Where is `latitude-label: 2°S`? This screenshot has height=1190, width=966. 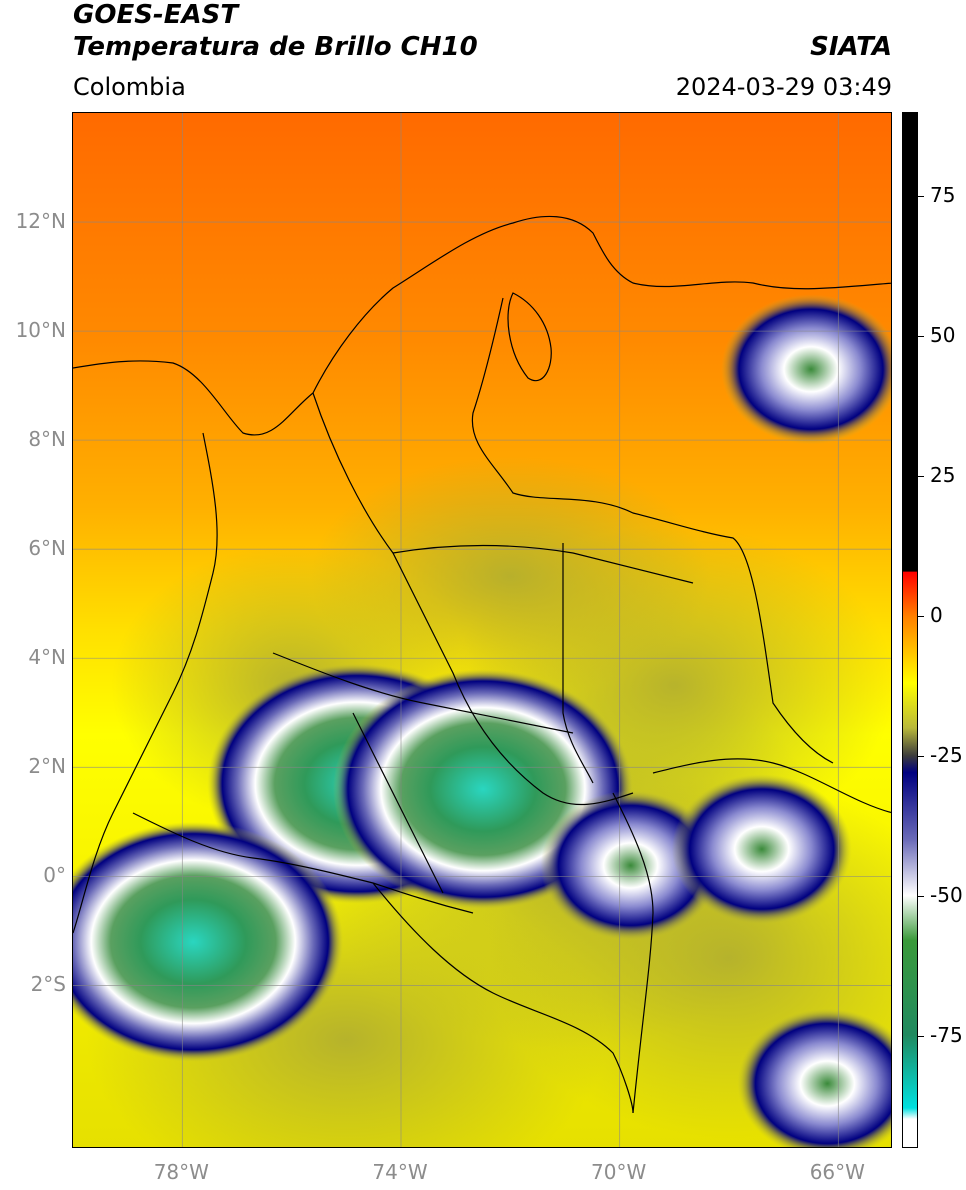 latitude-label: 2°S is located at coordinates (48, 984).